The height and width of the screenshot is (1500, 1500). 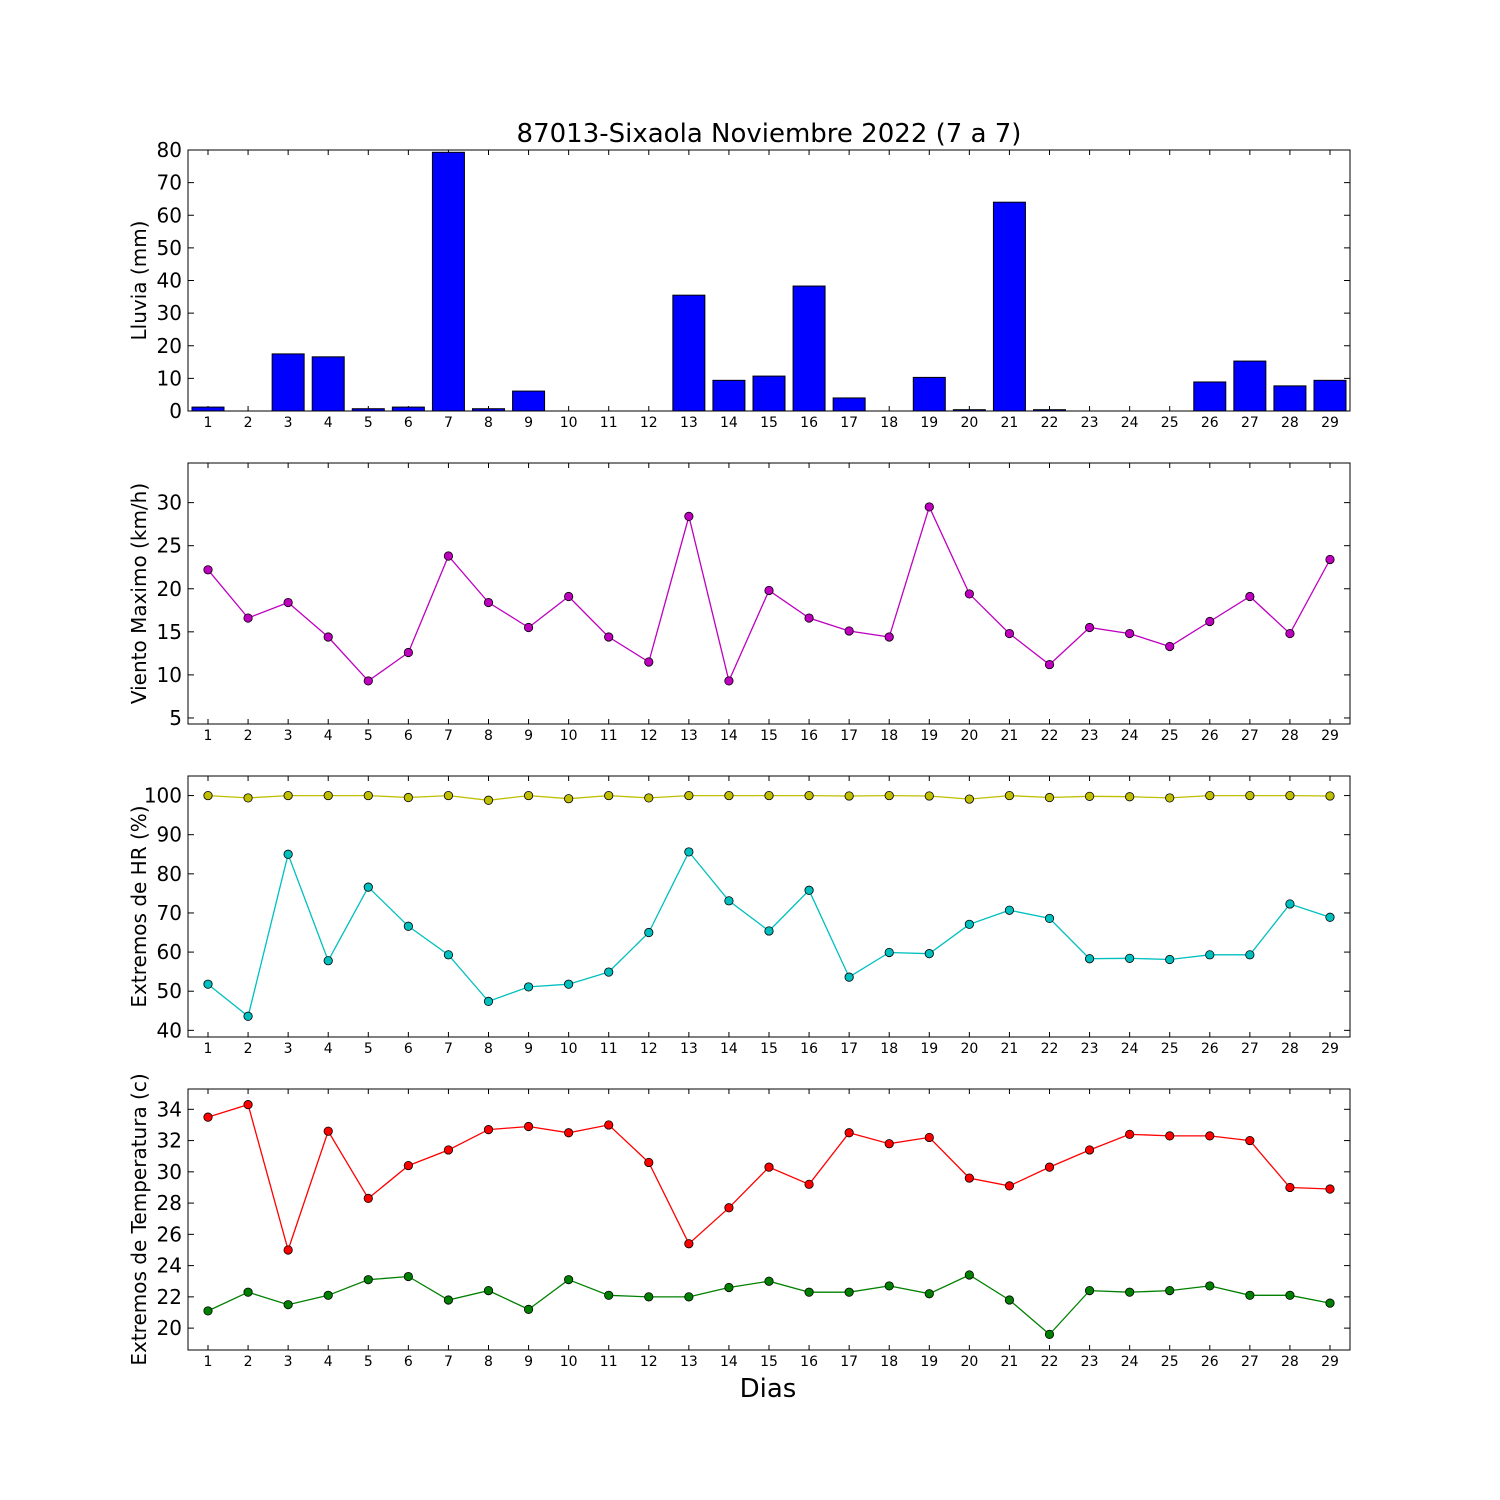 What do you see at coordinates (288, 423) in the screenshot?
I see `x-tick-label: 3` at bounding box center [288, 423].